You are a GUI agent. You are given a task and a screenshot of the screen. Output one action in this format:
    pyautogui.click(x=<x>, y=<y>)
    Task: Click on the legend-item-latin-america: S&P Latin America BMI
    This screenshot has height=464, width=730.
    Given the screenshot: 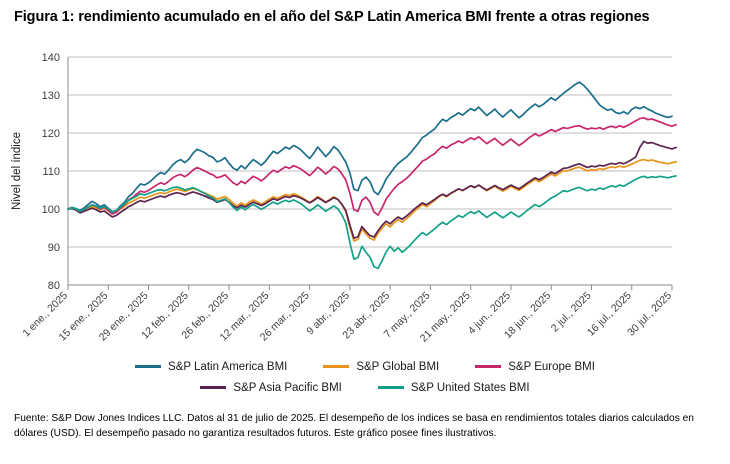 What is the action you would take?
    pyautogui.click(x=211, y=367)
    